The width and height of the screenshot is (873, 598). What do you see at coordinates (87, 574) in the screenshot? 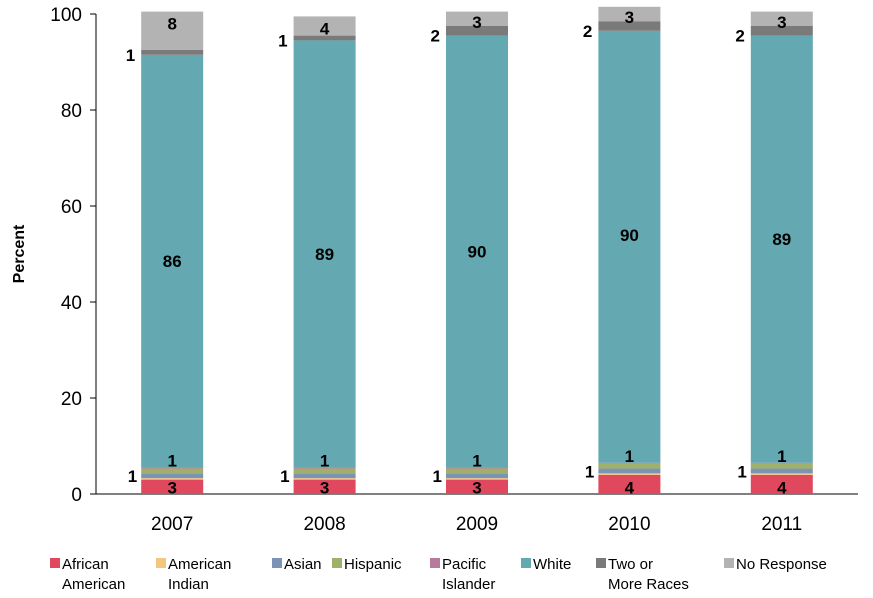
I see `legend-item: African American` at bounding box center [87, 574].